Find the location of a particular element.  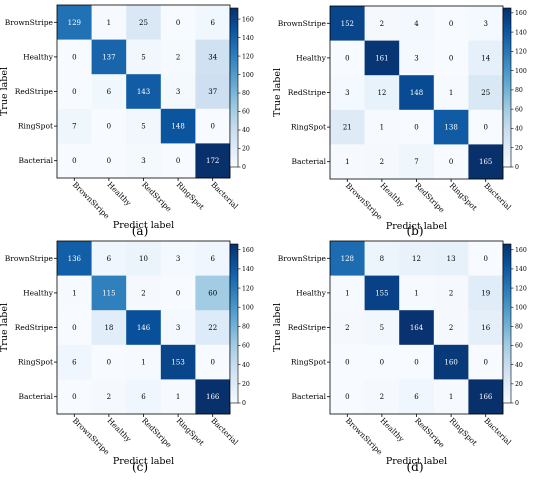

colorbar is located at coordinates (234, 87).